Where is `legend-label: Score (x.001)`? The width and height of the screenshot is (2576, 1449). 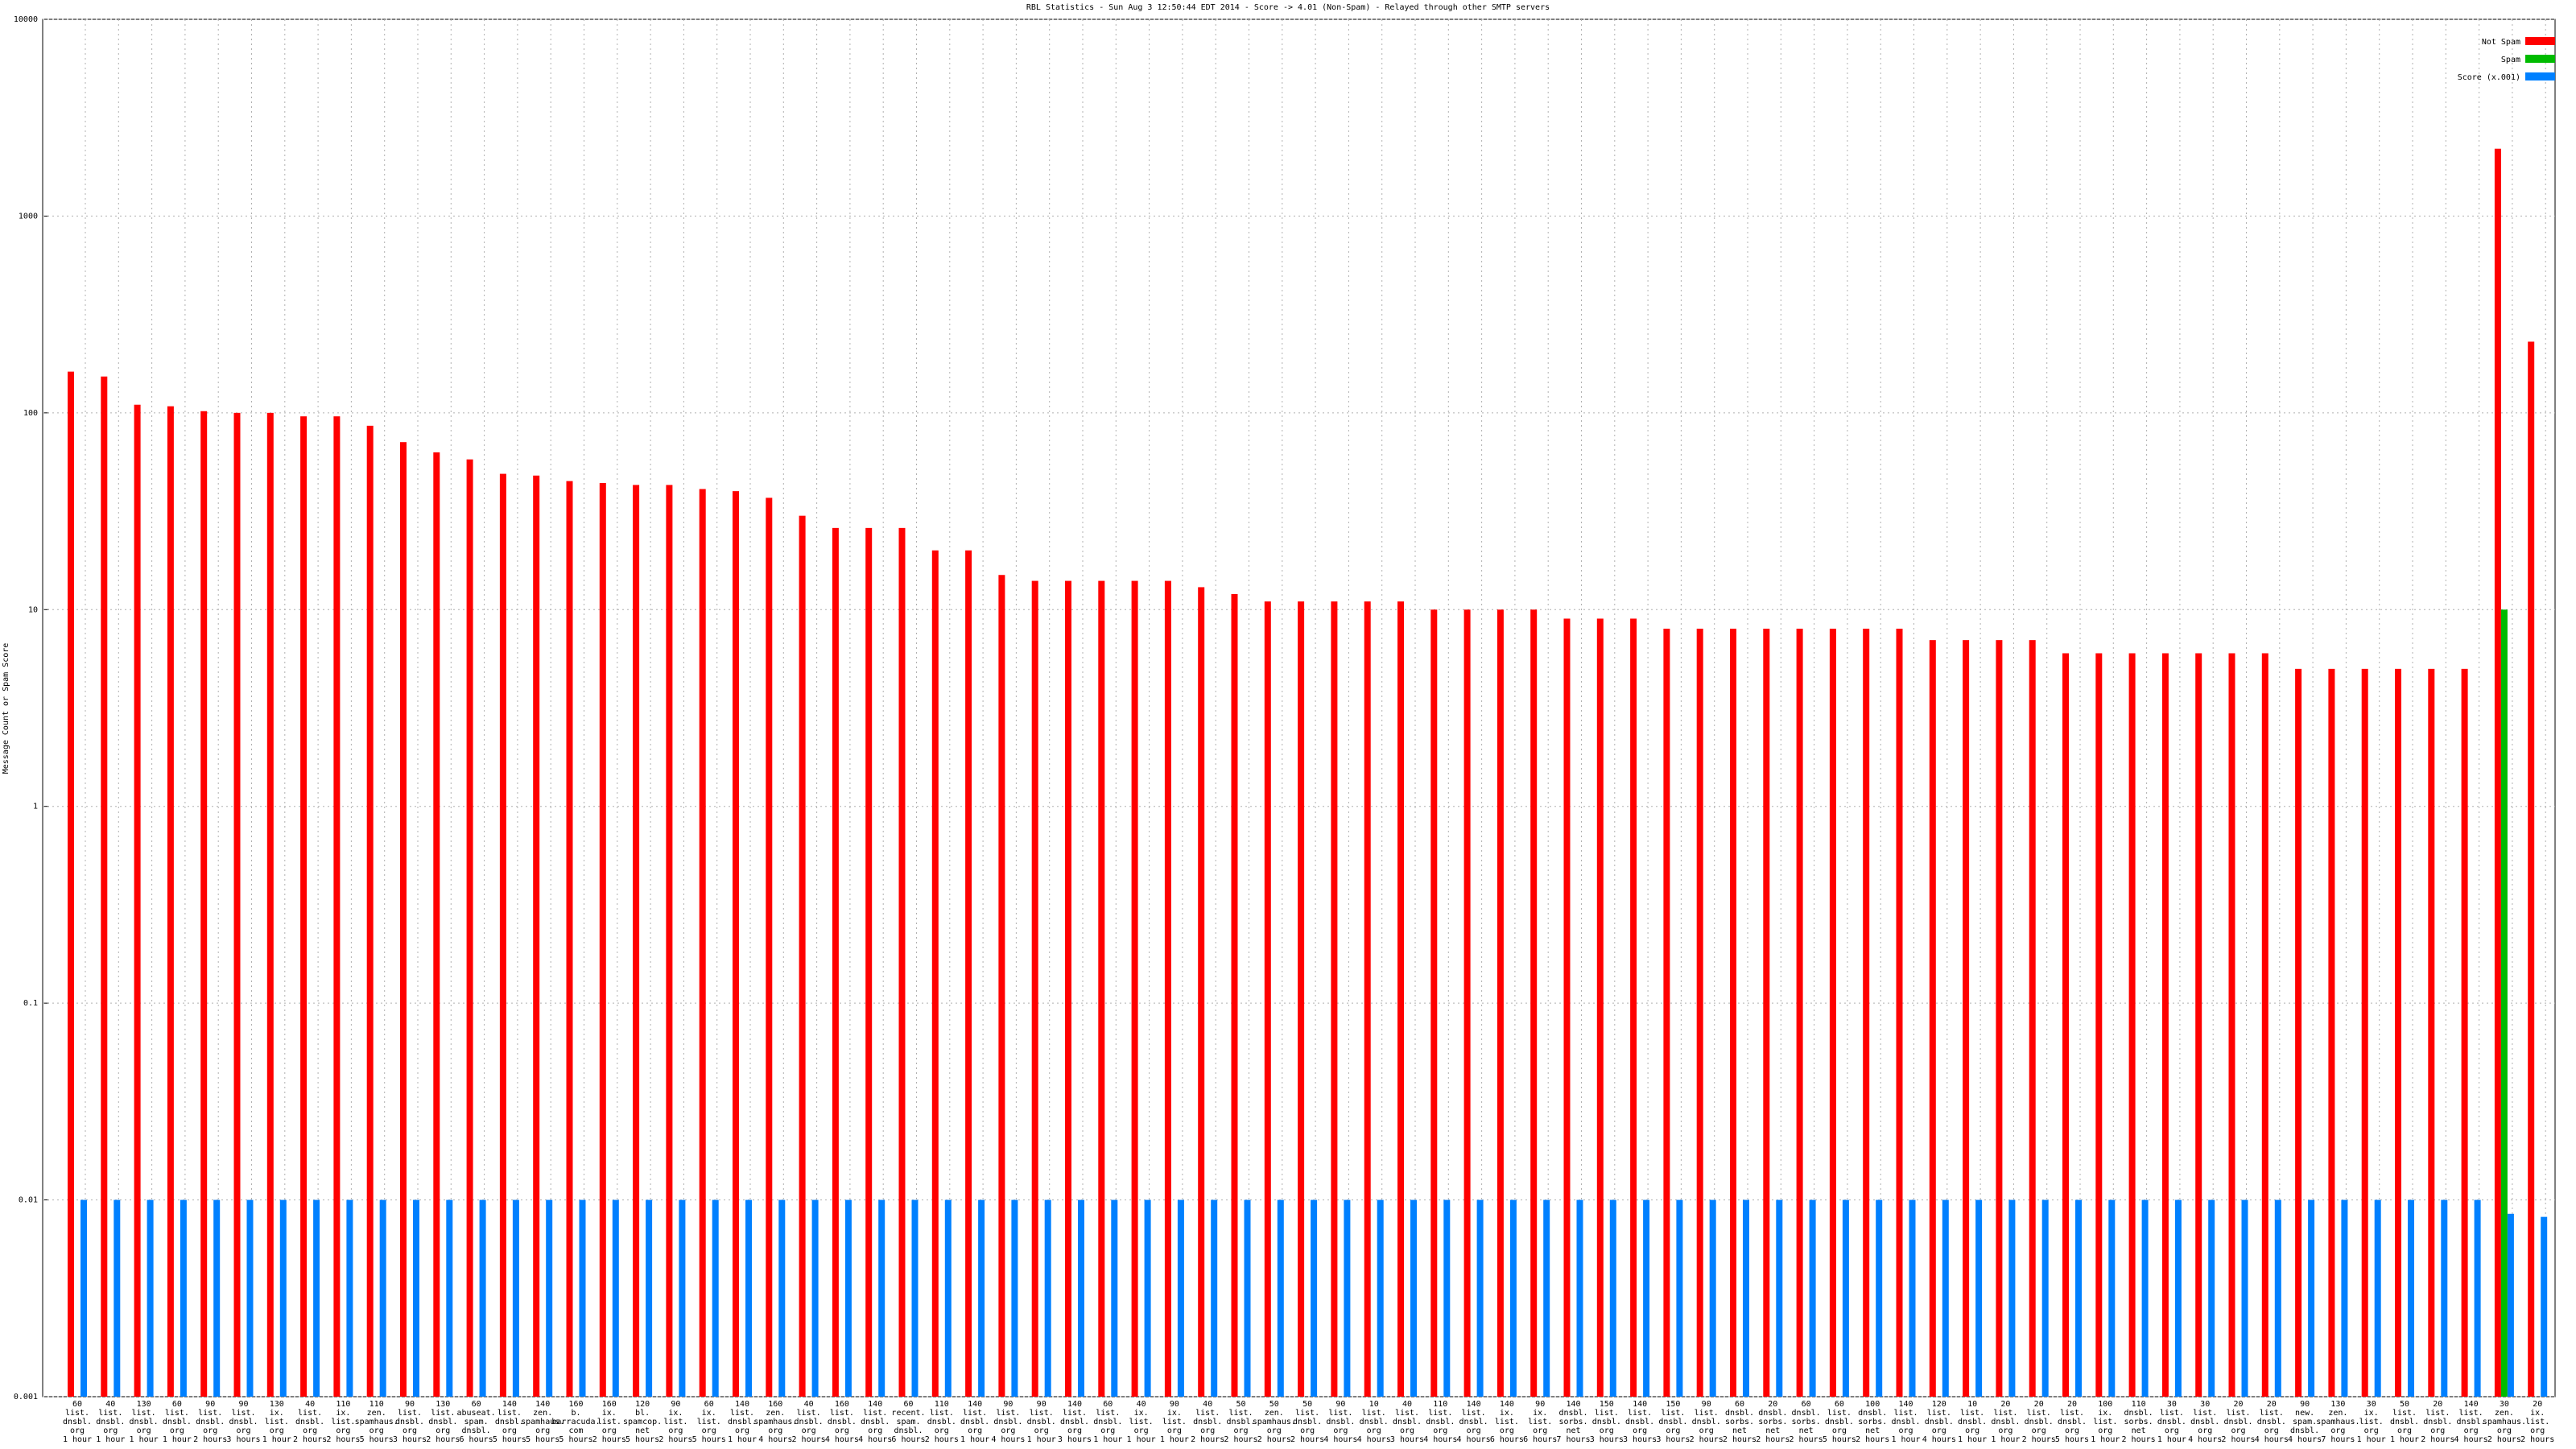
legend-label: Score (x.001) is located at coordinates (2489, 77).